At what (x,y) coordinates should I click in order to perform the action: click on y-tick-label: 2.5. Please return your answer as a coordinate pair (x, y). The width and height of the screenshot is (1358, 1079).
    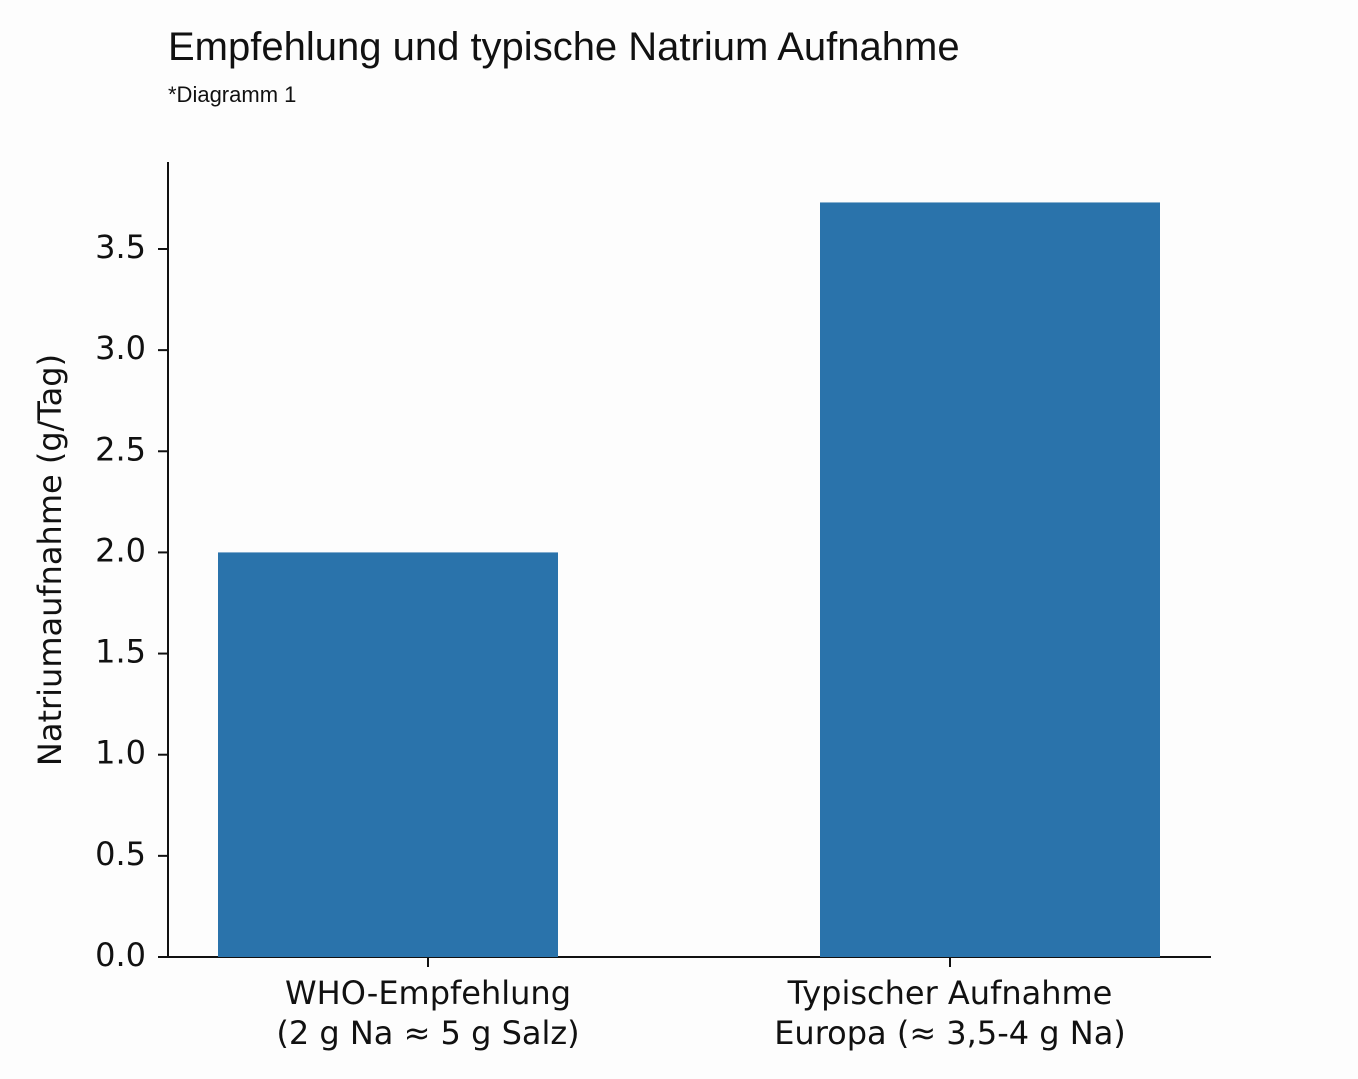
    Looking at the image, I should click on (120, 449).